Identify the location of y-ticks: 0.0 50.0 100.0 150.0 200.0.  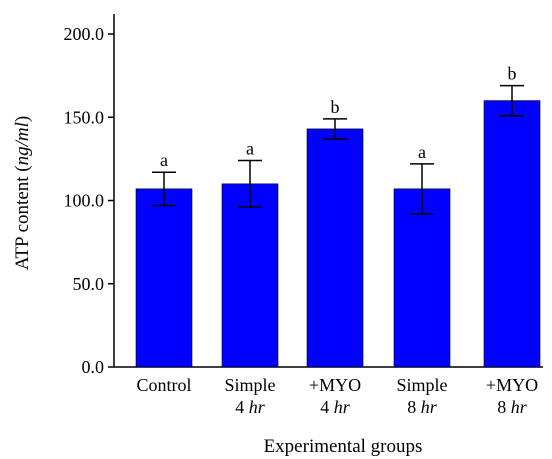
(89, 200).